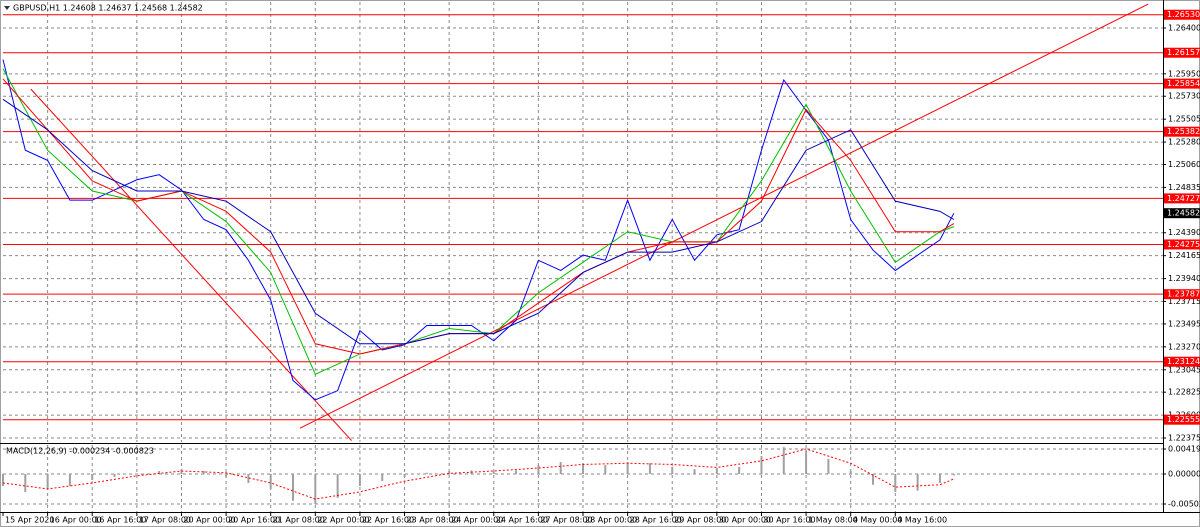 The height and width of the screenshot is (527, 1200). Describe the element at coordinates (388, 520) in the screenshot. I see `x-tick-label: 22 Apr 16:00` at that location.